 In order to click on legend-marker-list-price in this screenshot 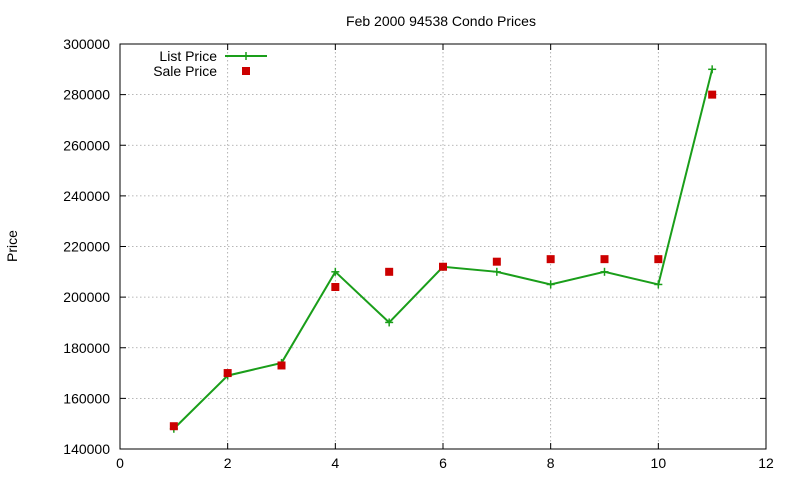, I will do `click(246, 56)`.